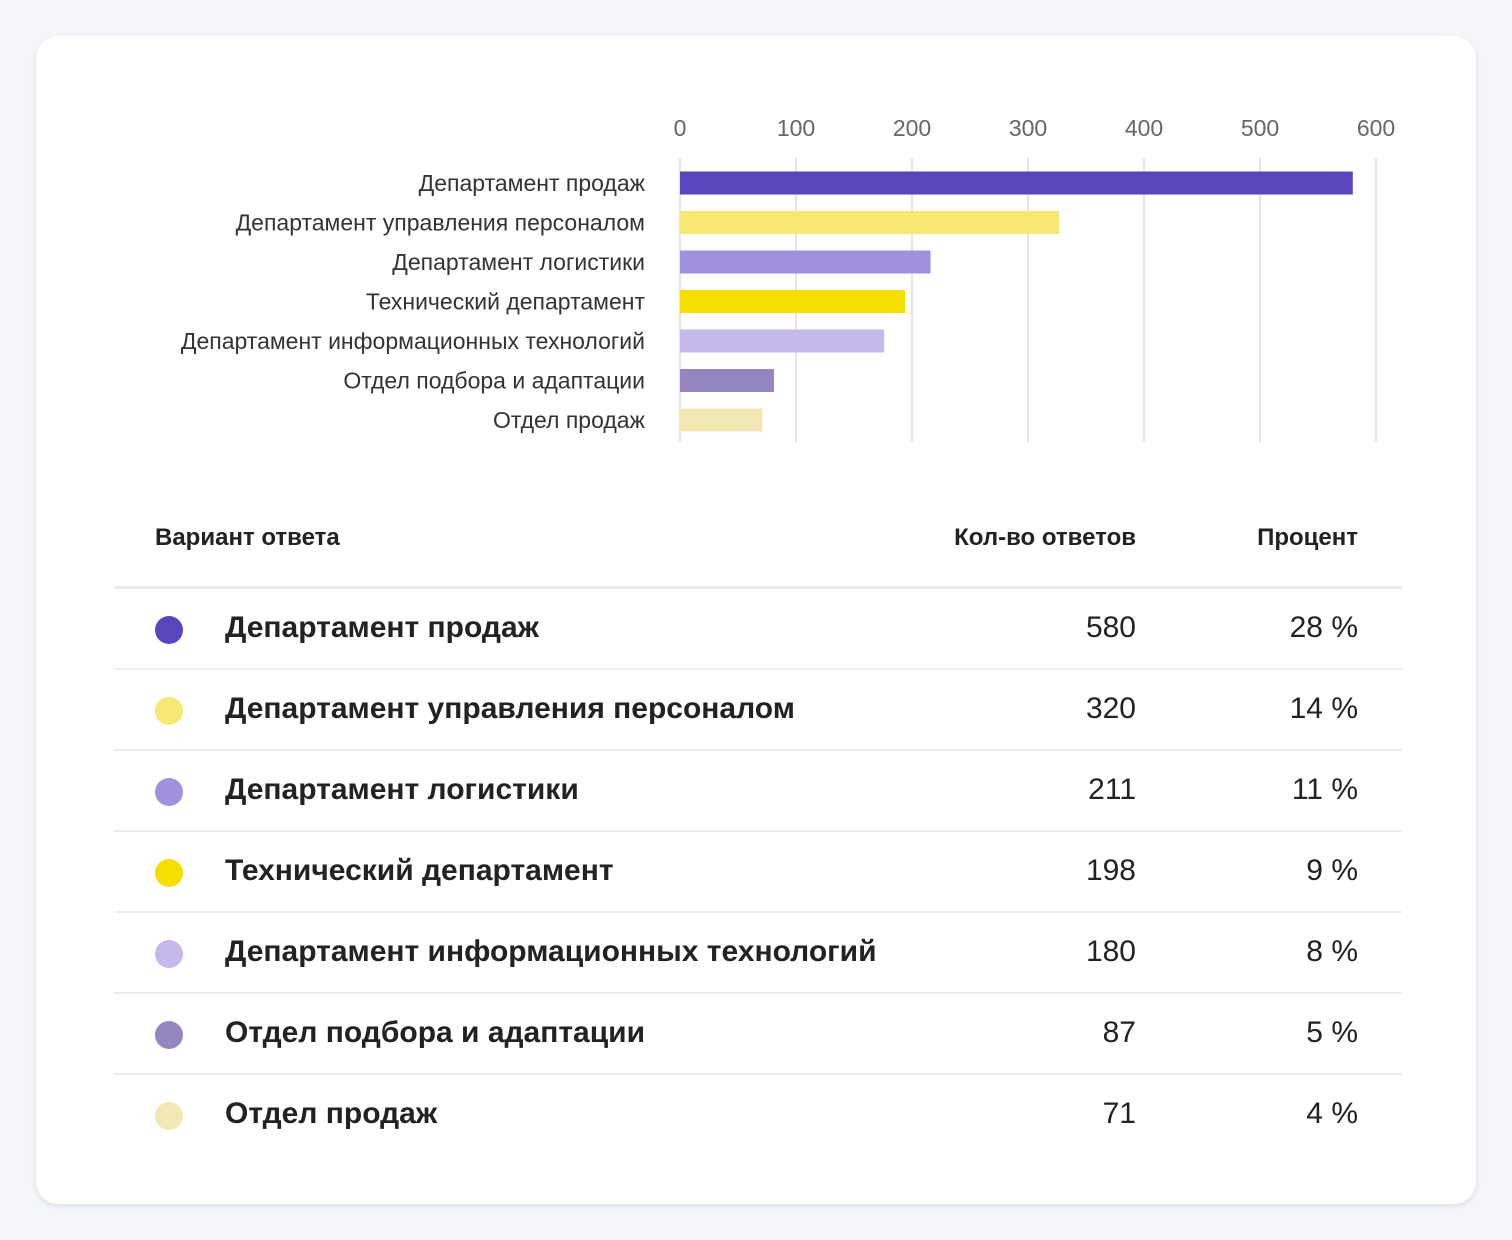  What do you see at coordinates (1110, 870) in the screenshot?
I see `row-count: 198` at bounding box center [1110, 870].